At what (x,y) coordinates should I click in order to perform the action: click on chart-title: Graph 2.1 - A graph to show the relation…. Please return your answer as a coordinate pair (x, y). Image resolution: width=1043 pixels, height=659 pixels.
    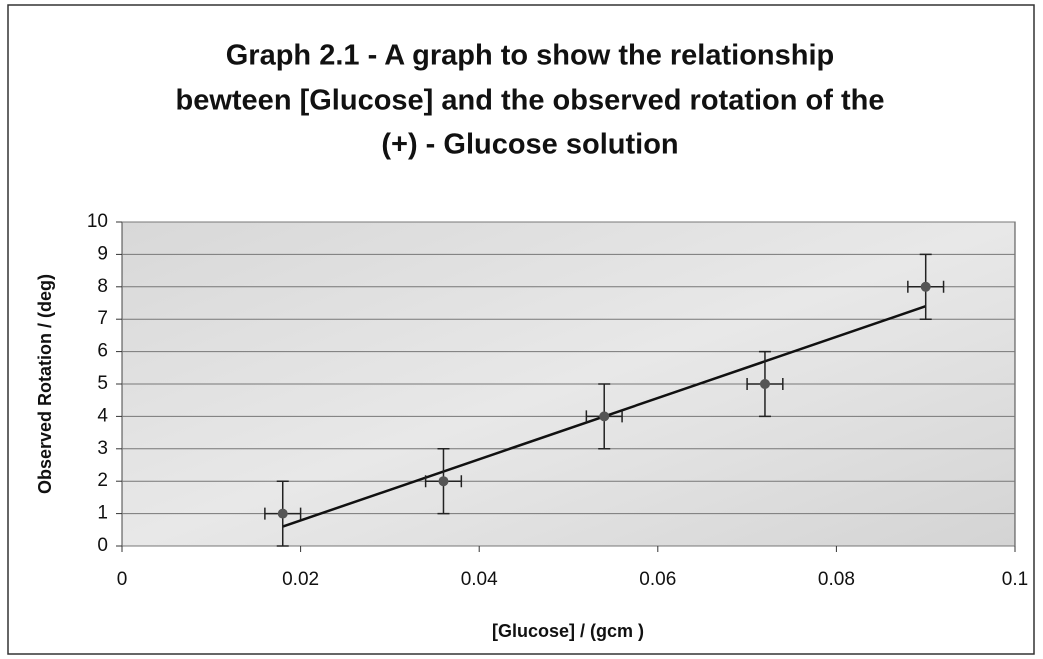
    Looking at the image, I should click on (530, 56).